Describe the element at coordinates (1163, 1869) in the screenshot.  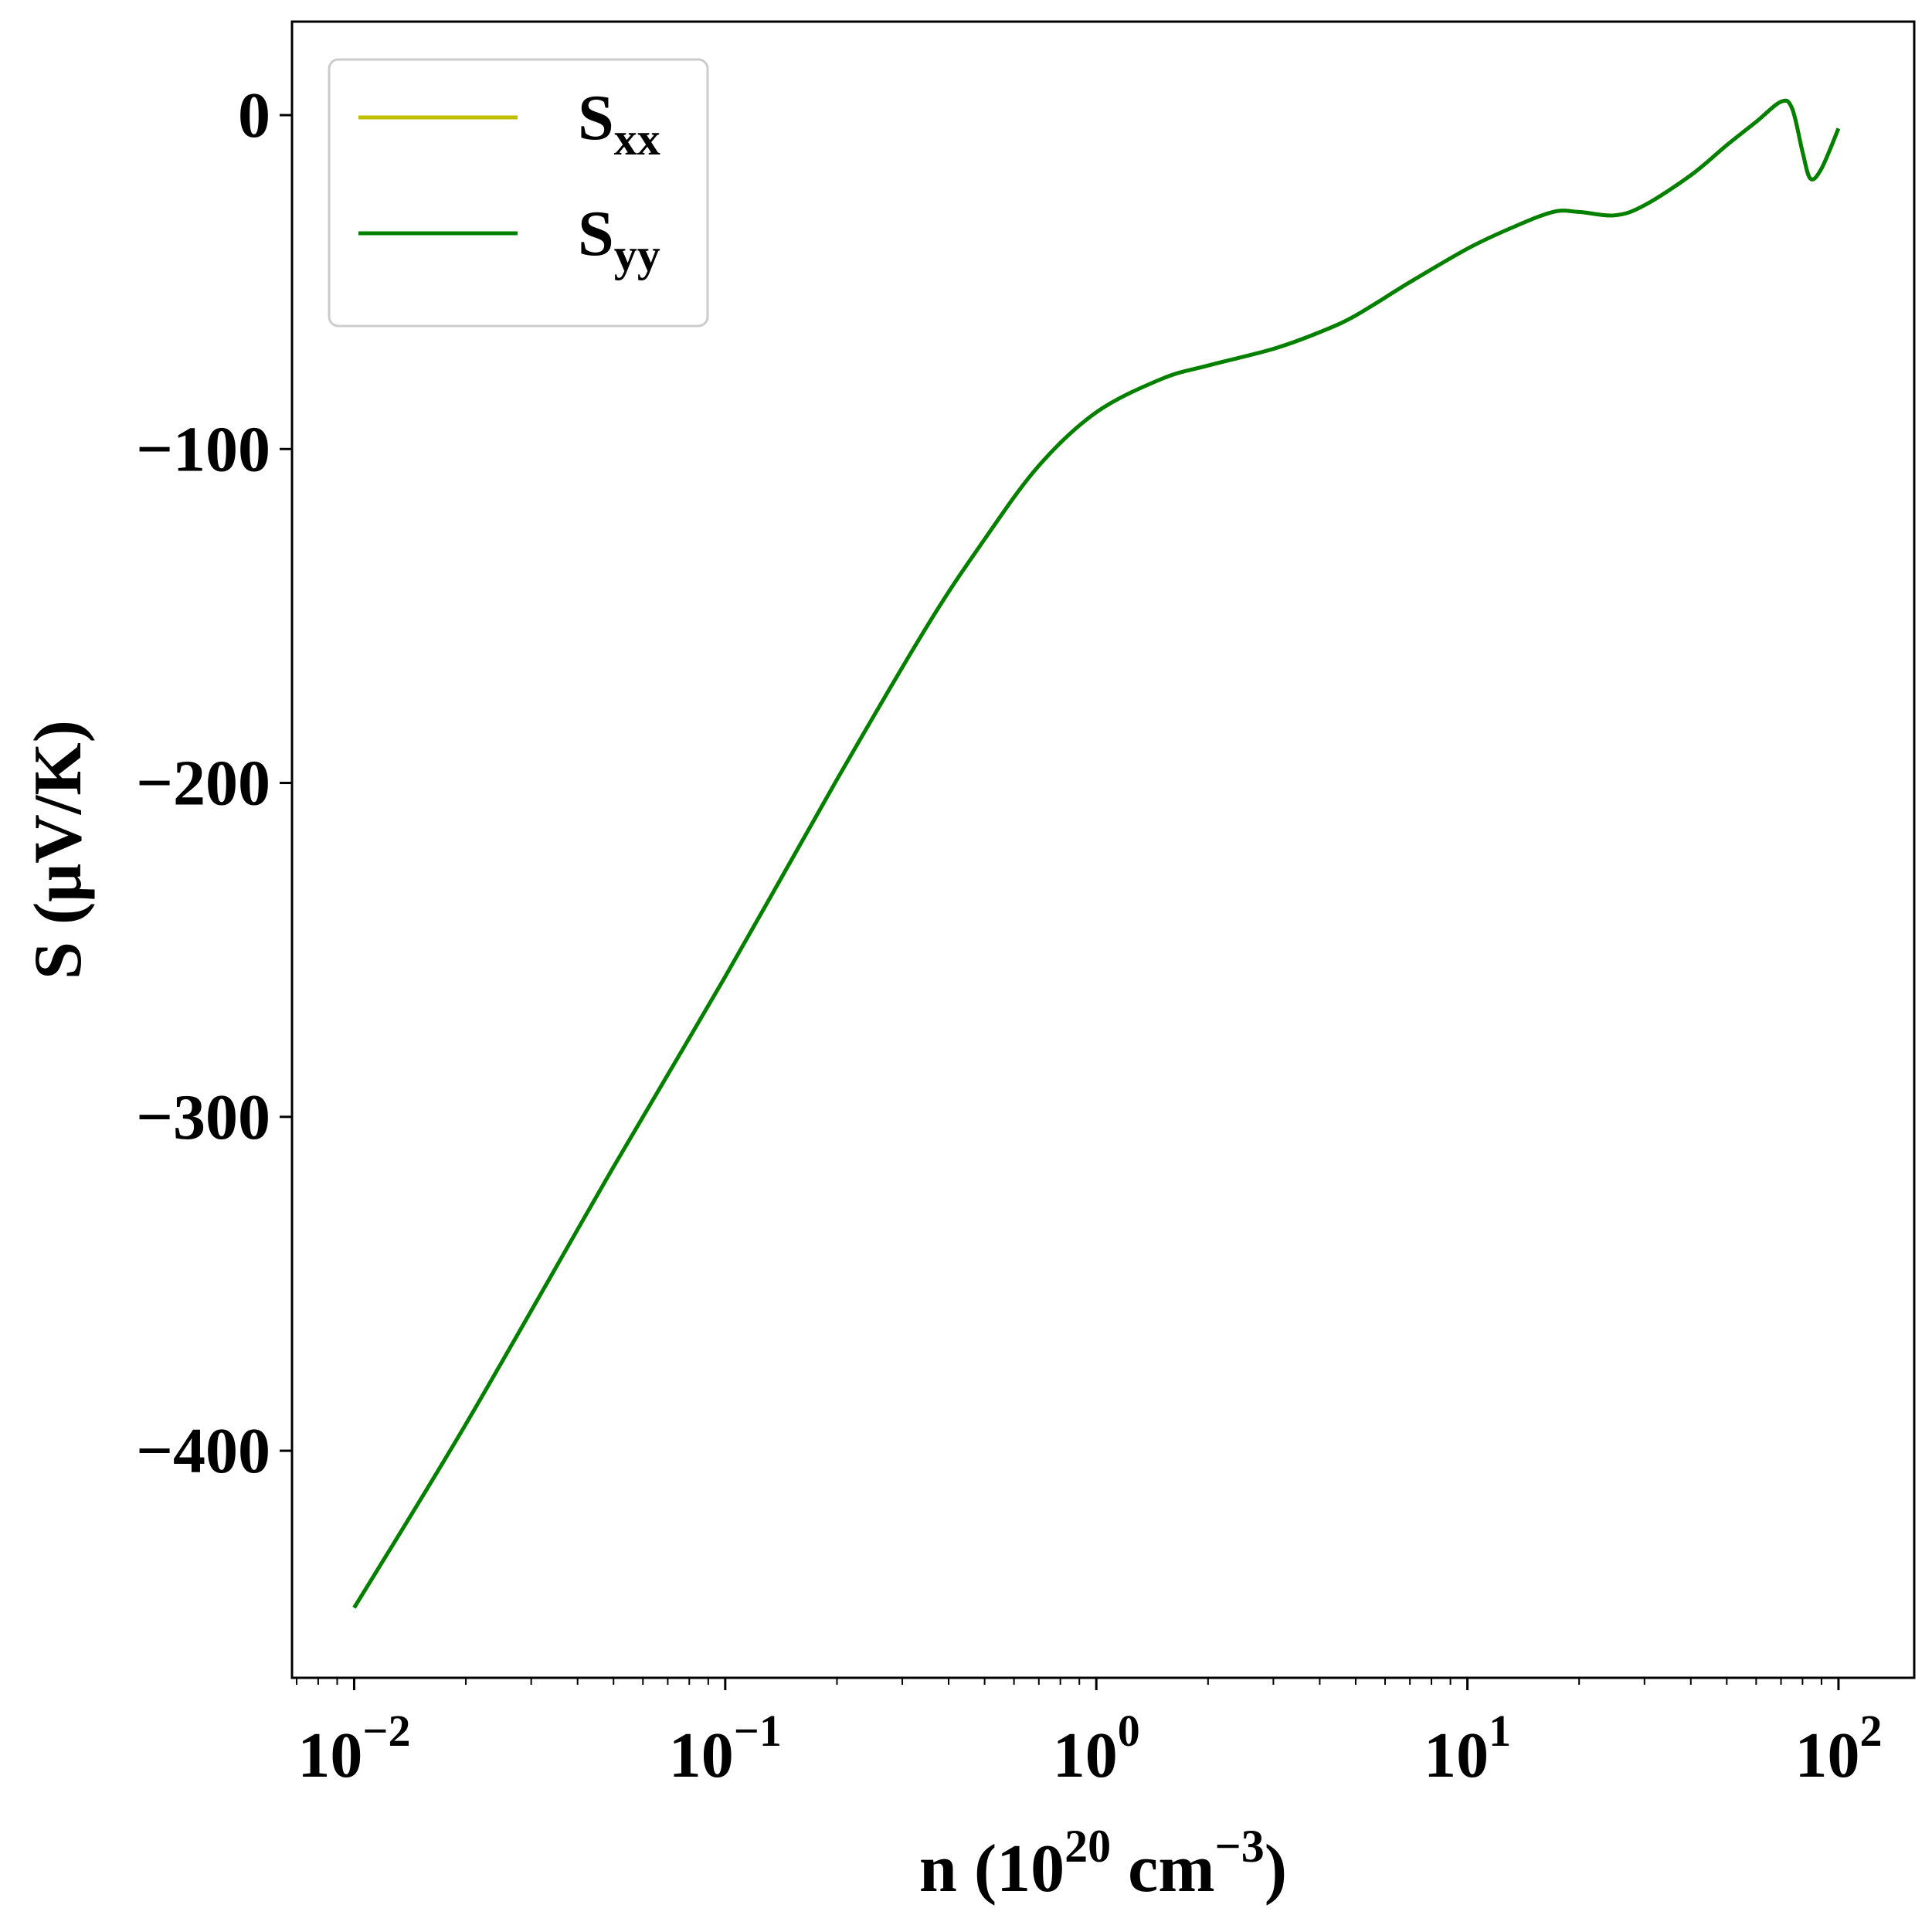
I see `x-axis-label-mid: cm` at that location.